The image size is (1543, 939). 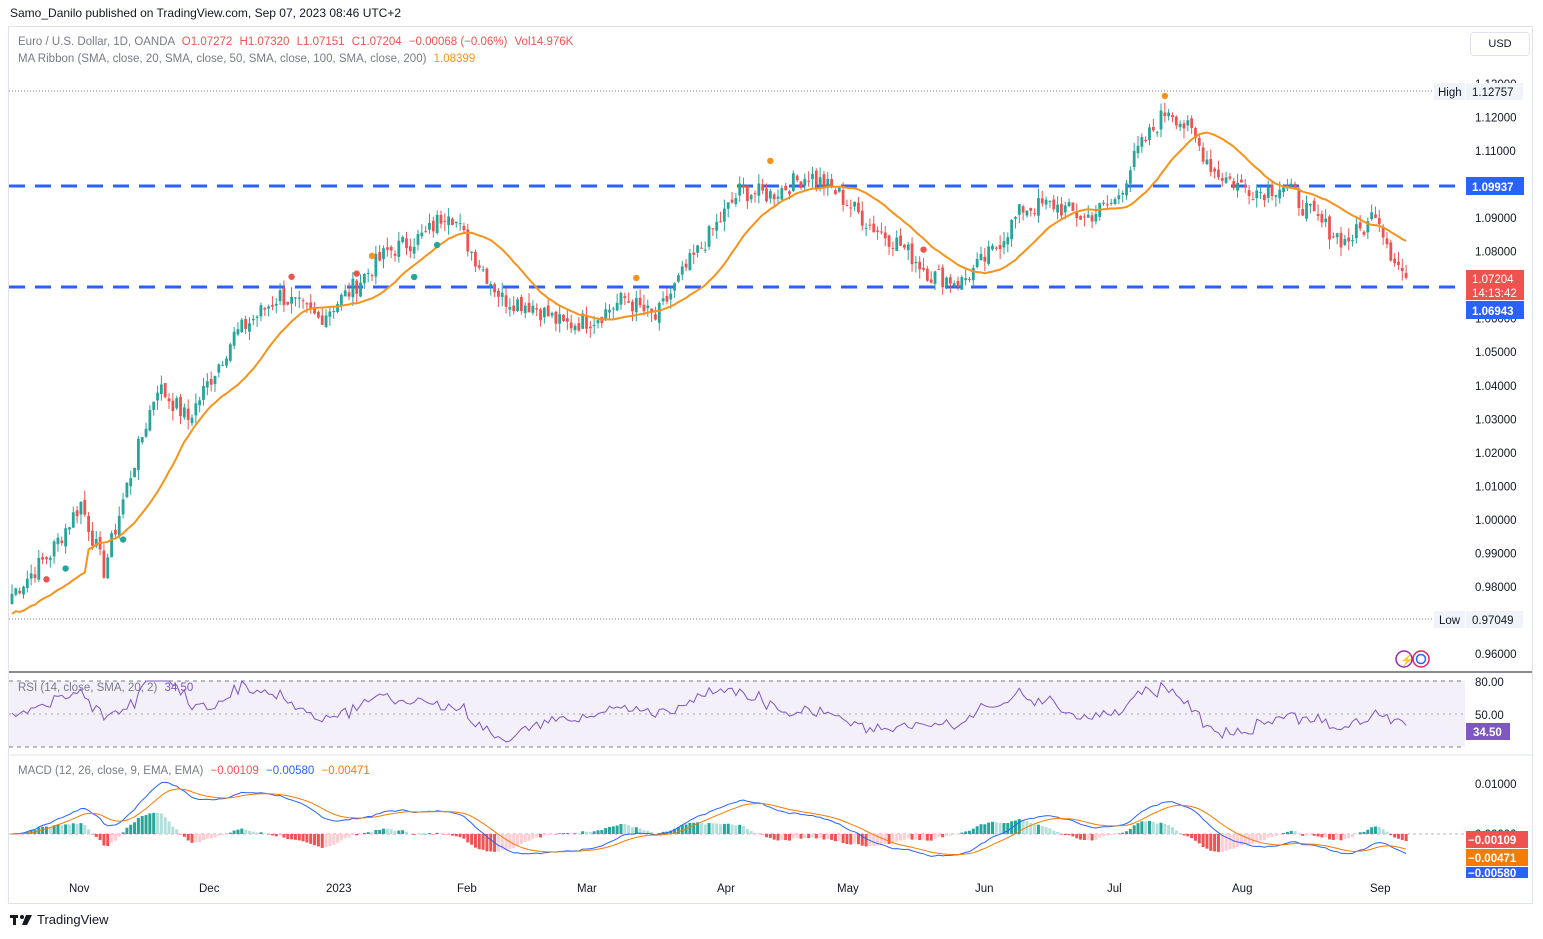 What do you see at coordinates (105, 688) in the screenshot?
I see `rsi-legend: RSI (14, close, SMA, 20, 2) 34.50` at bounding box center [105, 688].